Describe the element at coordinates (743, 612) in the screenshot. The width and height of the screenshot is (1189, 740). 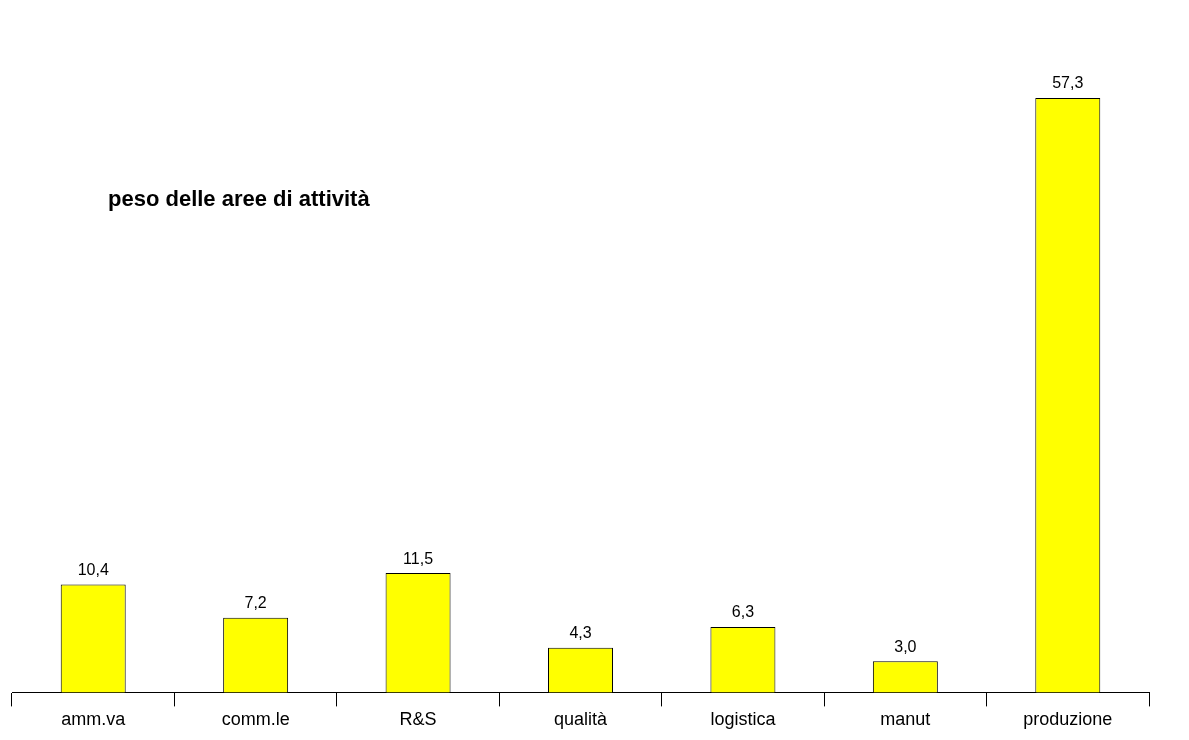
I see `data-label: 6,3` at that location.